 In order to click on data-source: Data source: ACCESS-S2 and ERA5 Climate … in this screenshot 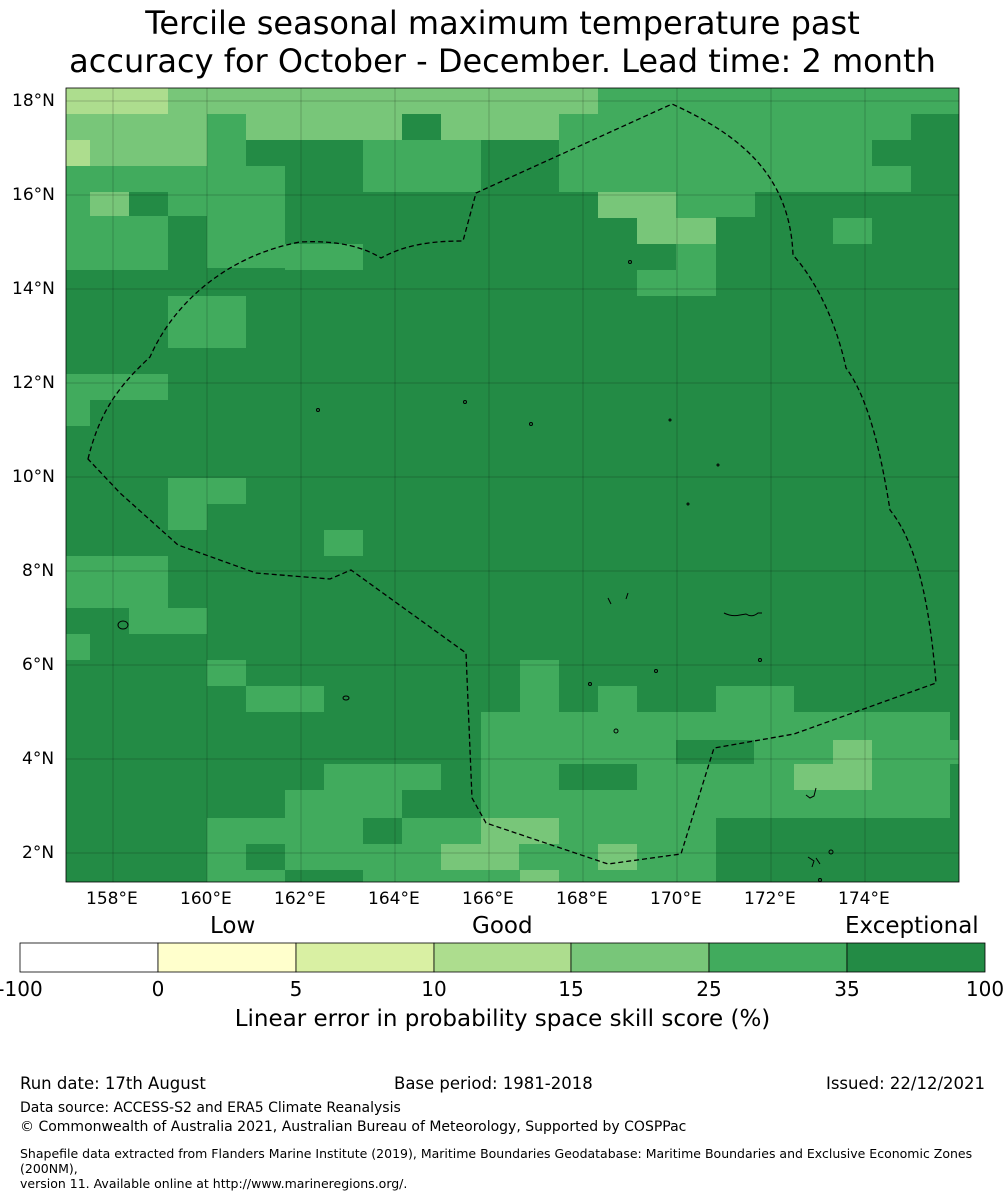, I will do `click(210, 1108)`.